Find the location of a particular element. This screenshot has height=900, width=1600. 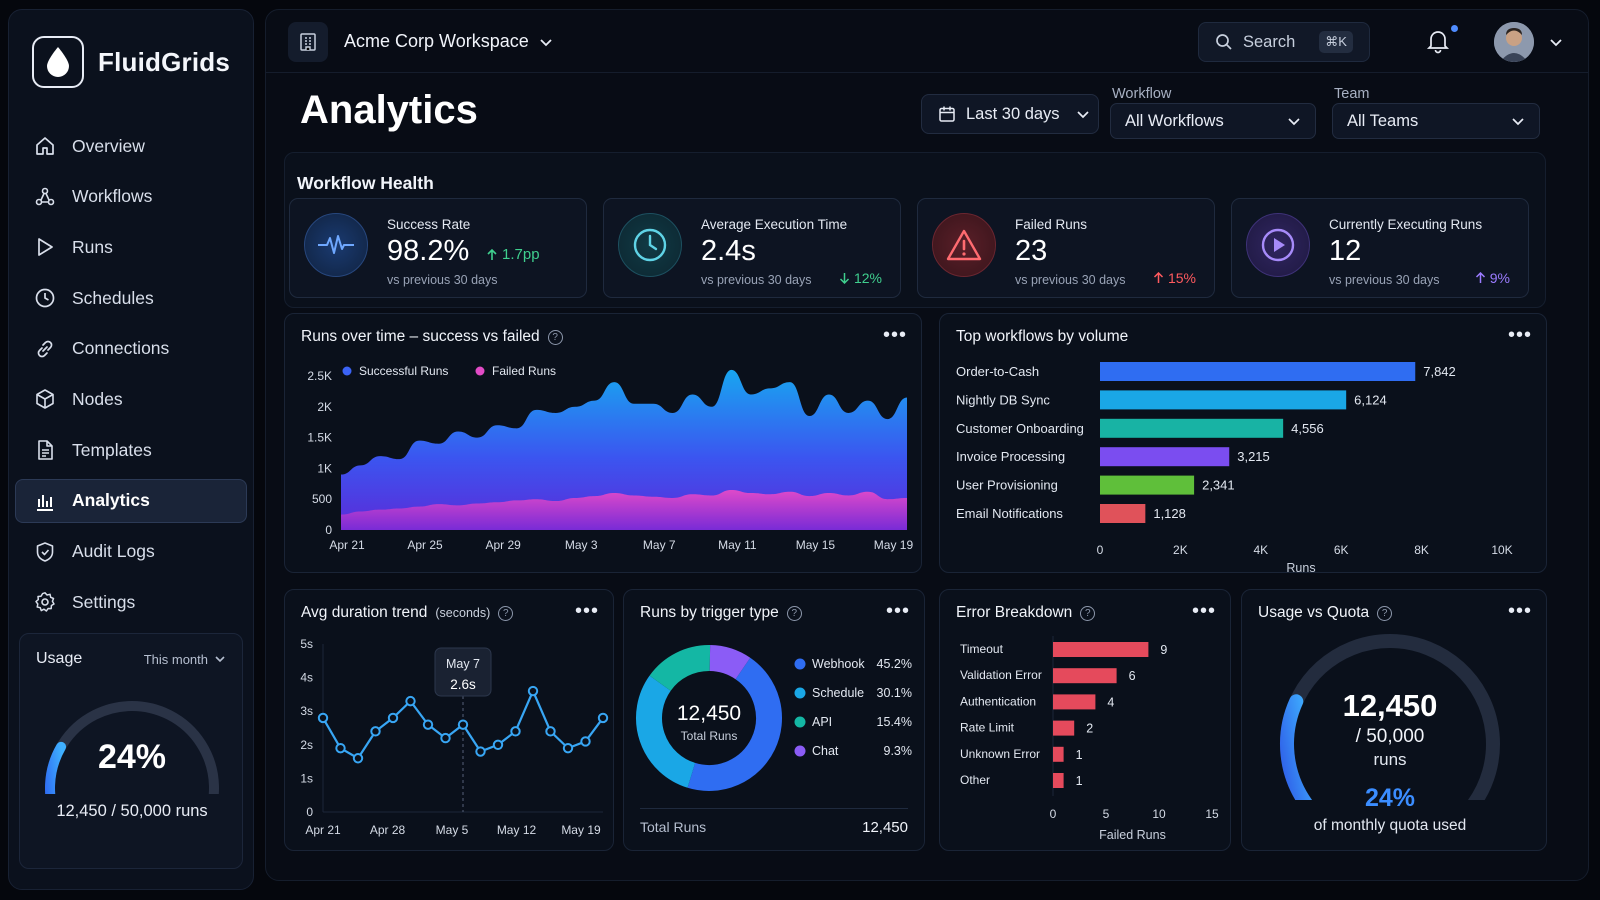

x-tick-label: Apr 21 is located at coordinates (347, 545).